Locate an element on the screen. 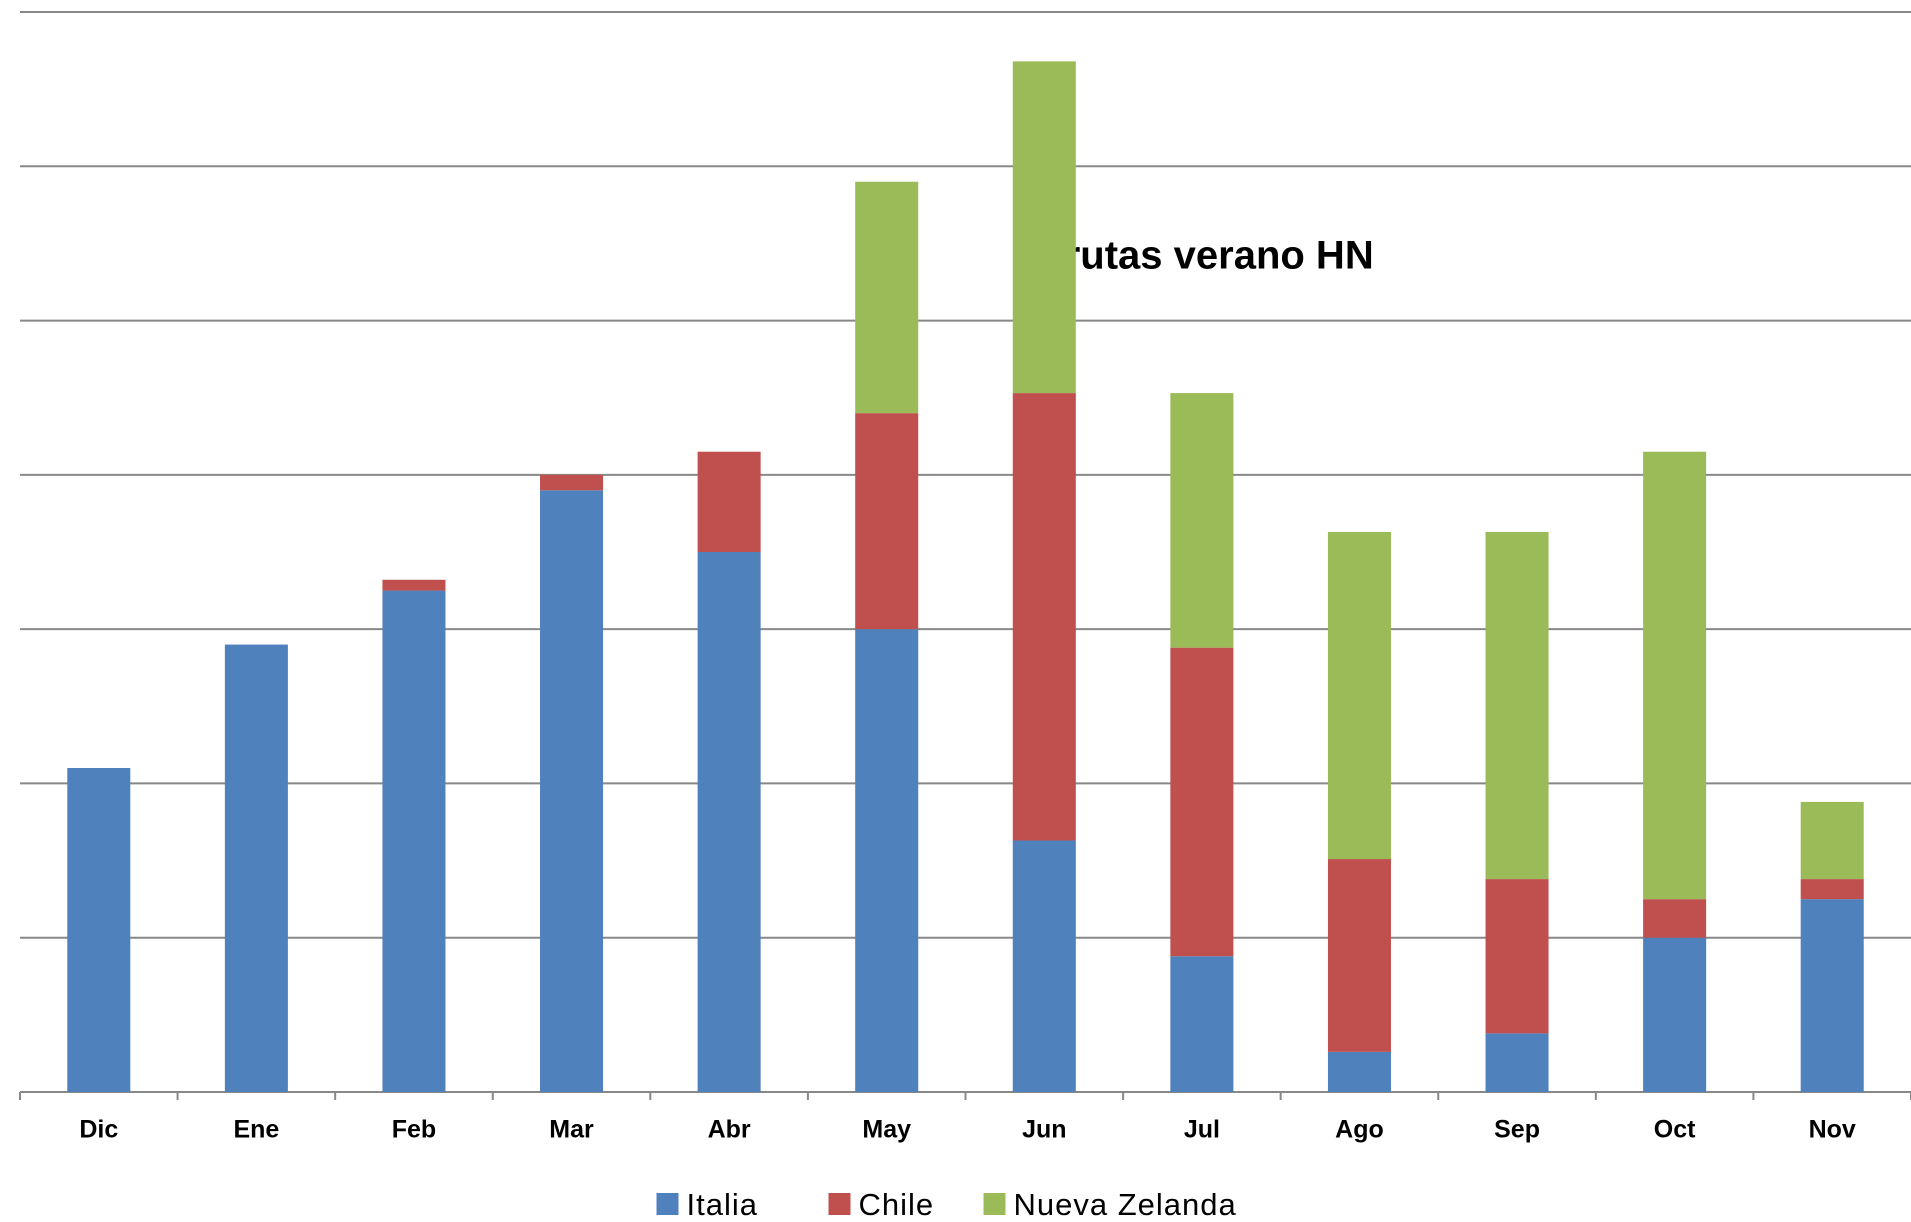 The height and width of the screenshot is (1222, 1911). x-tick-label: Mar is located at coordinates (571, 1130).